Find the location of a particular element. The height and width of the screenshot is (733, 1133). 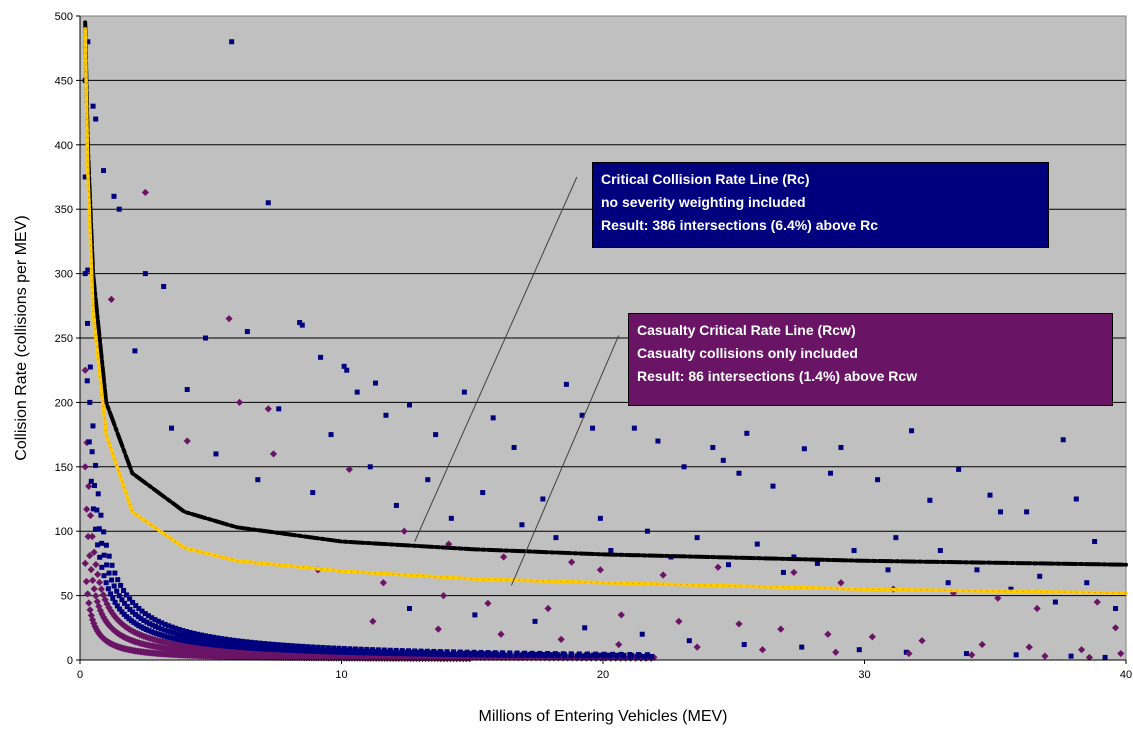

y-tick-label: 500 is located at coordinates (64, 17).